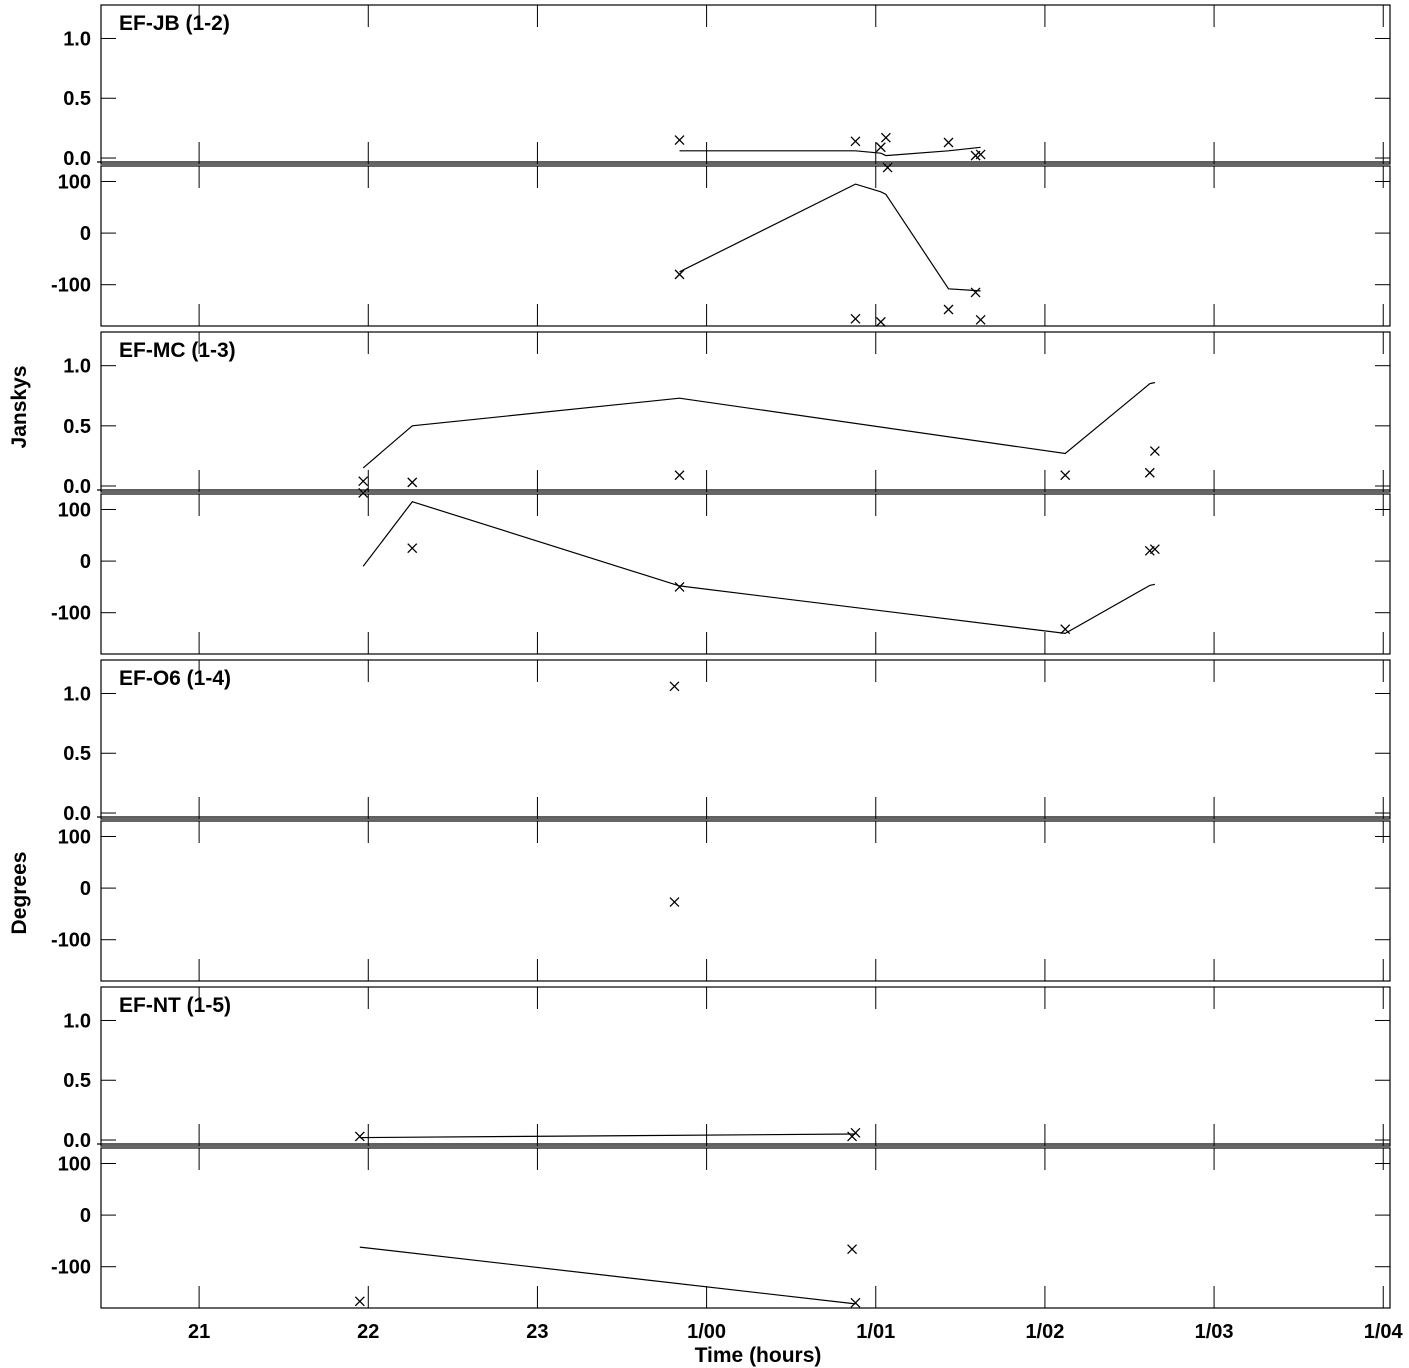  Describe the element at coordinates (368, 1332) in the screenshot. I see `x-tick-label: 22` at that location.